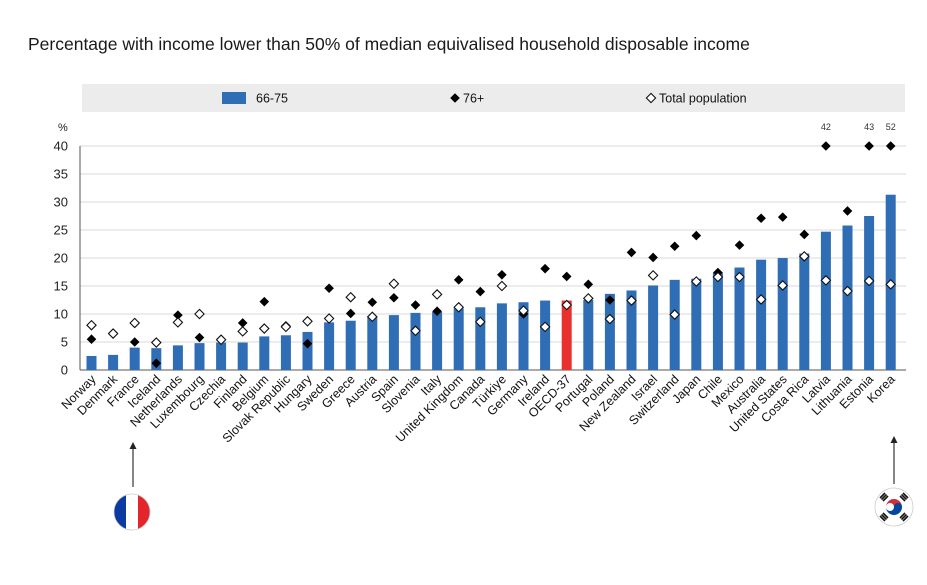 This screenshot has width=927, height=585. I want to click on bar-australia, so click(761, 314).